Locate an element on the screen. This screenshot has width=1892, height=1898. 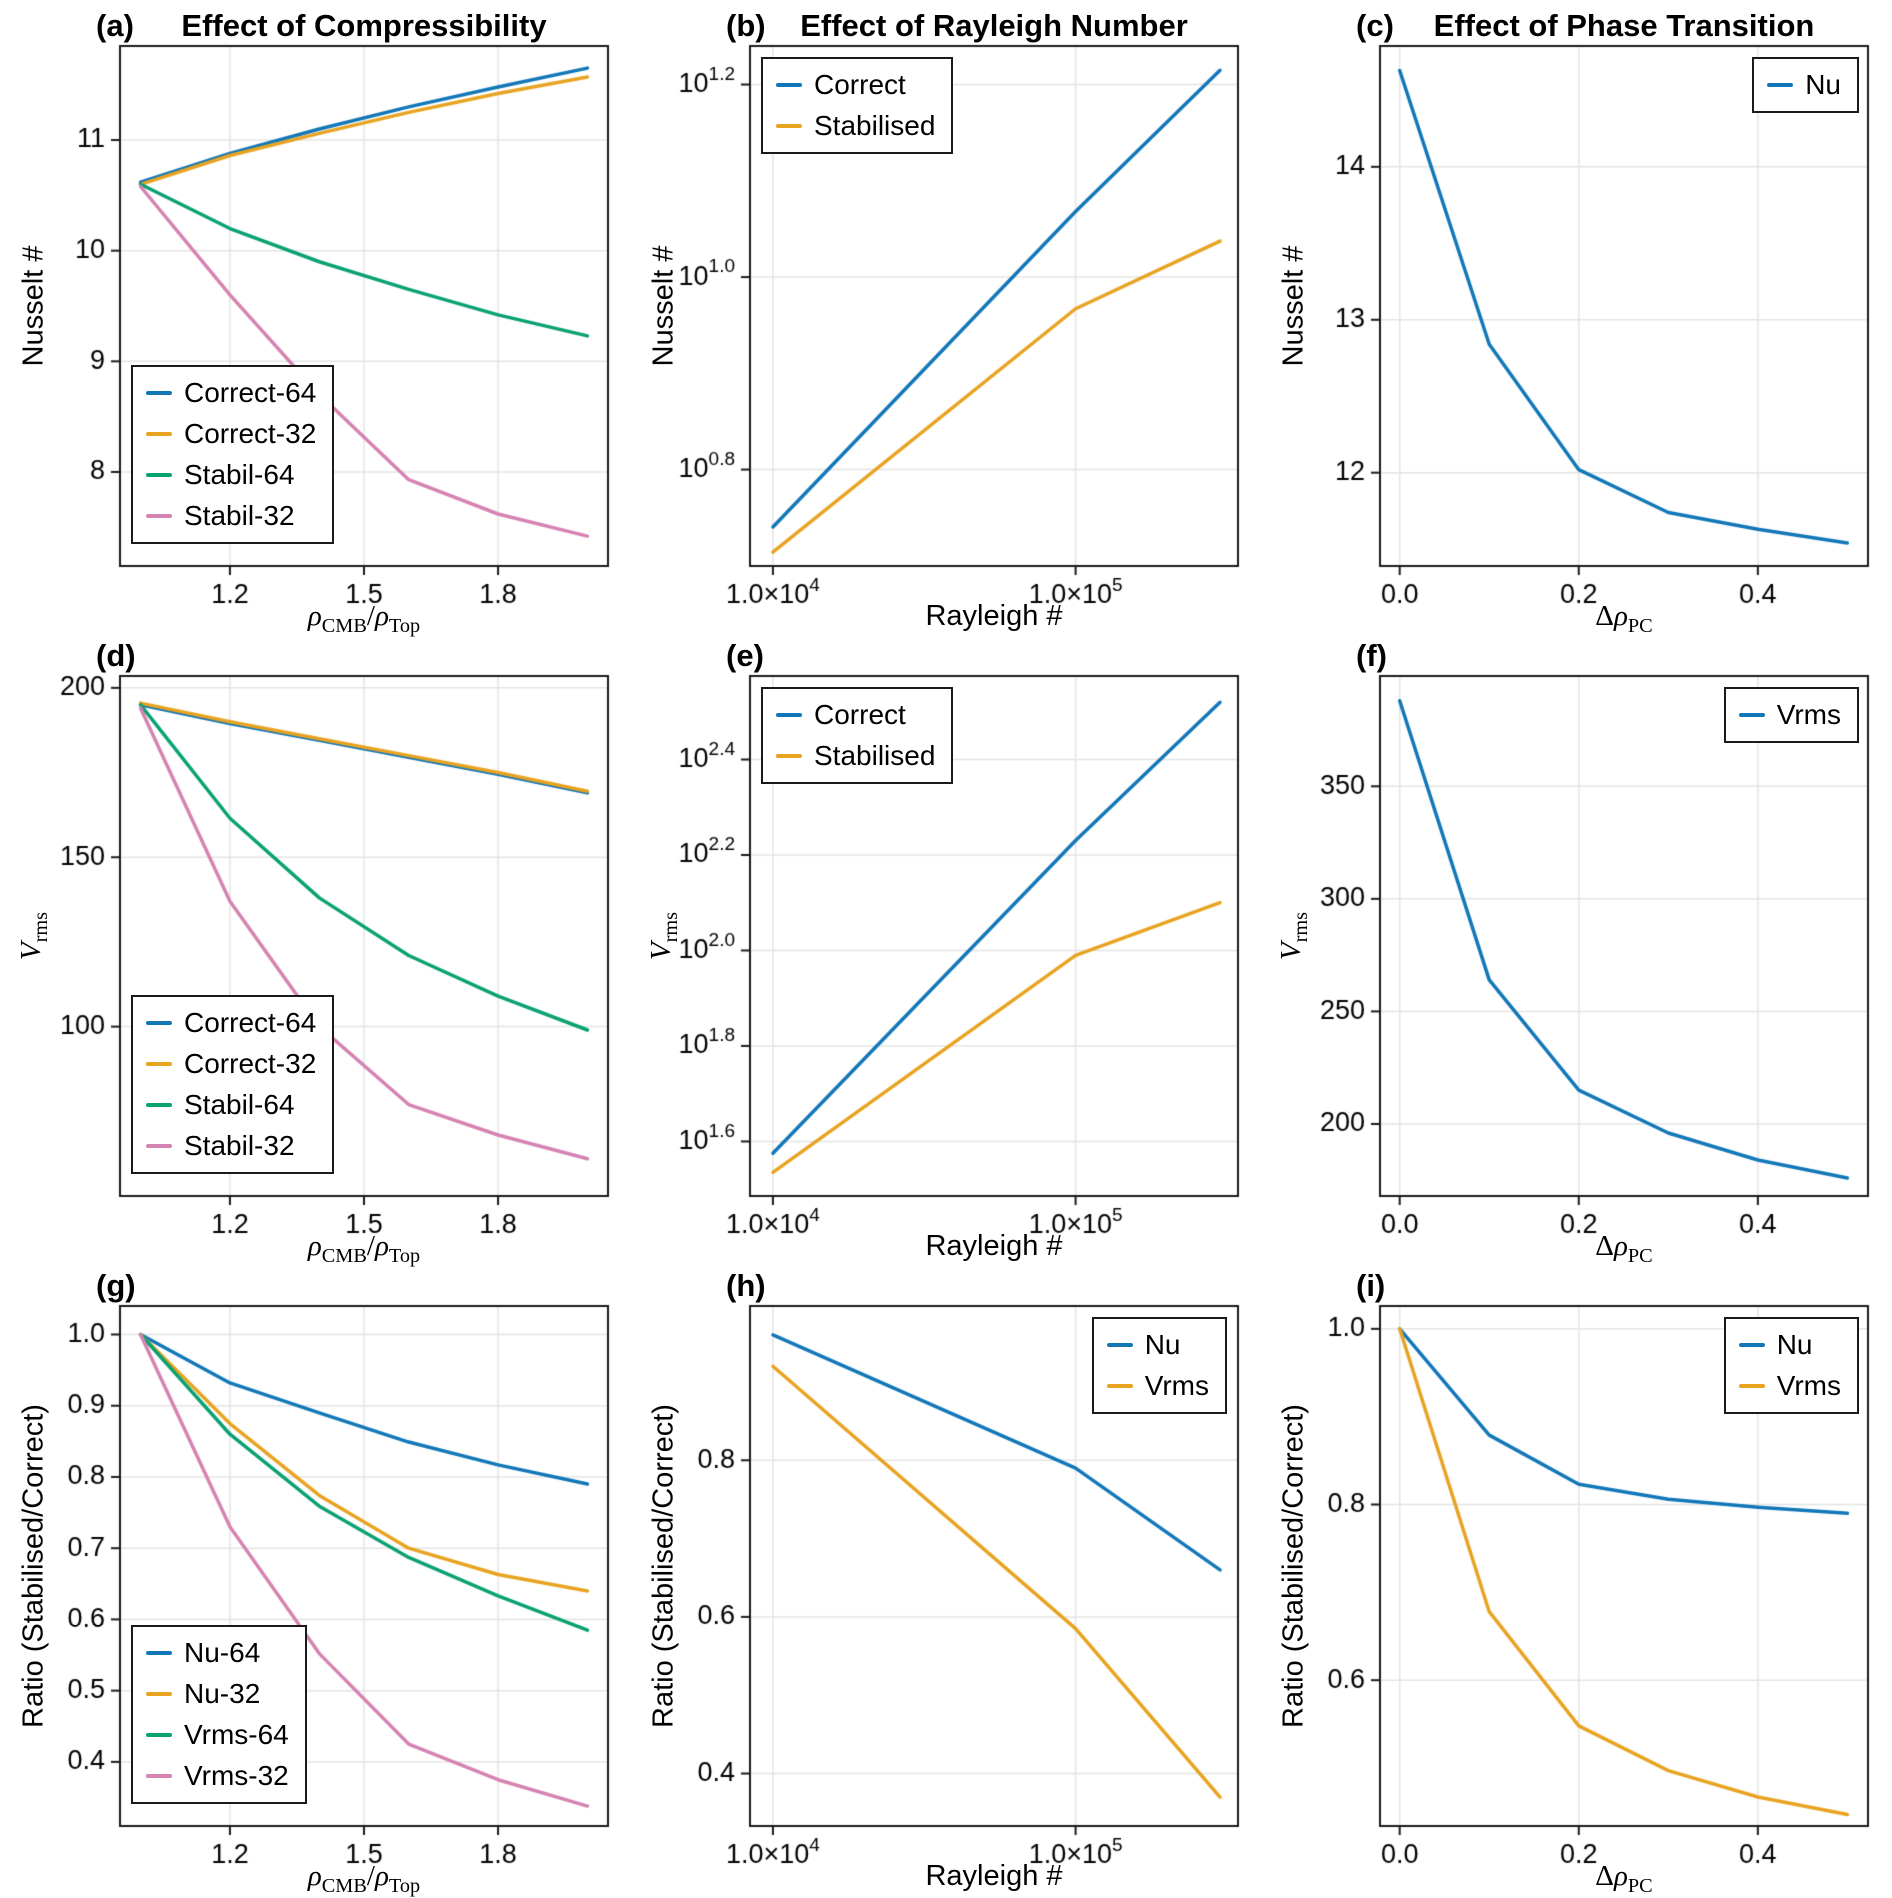
legend: Correct-64 Correct-32 Stabil-64 Stabil-32 is located at coordinates (233, 454).